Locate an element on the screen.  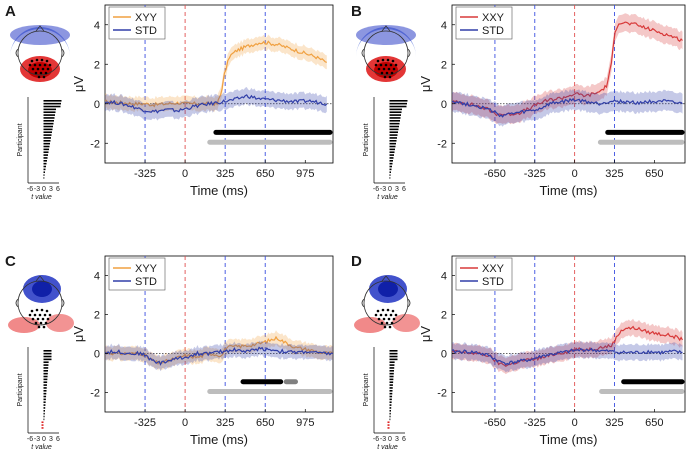
series-line-xxy is located at coordinates (567, 69).